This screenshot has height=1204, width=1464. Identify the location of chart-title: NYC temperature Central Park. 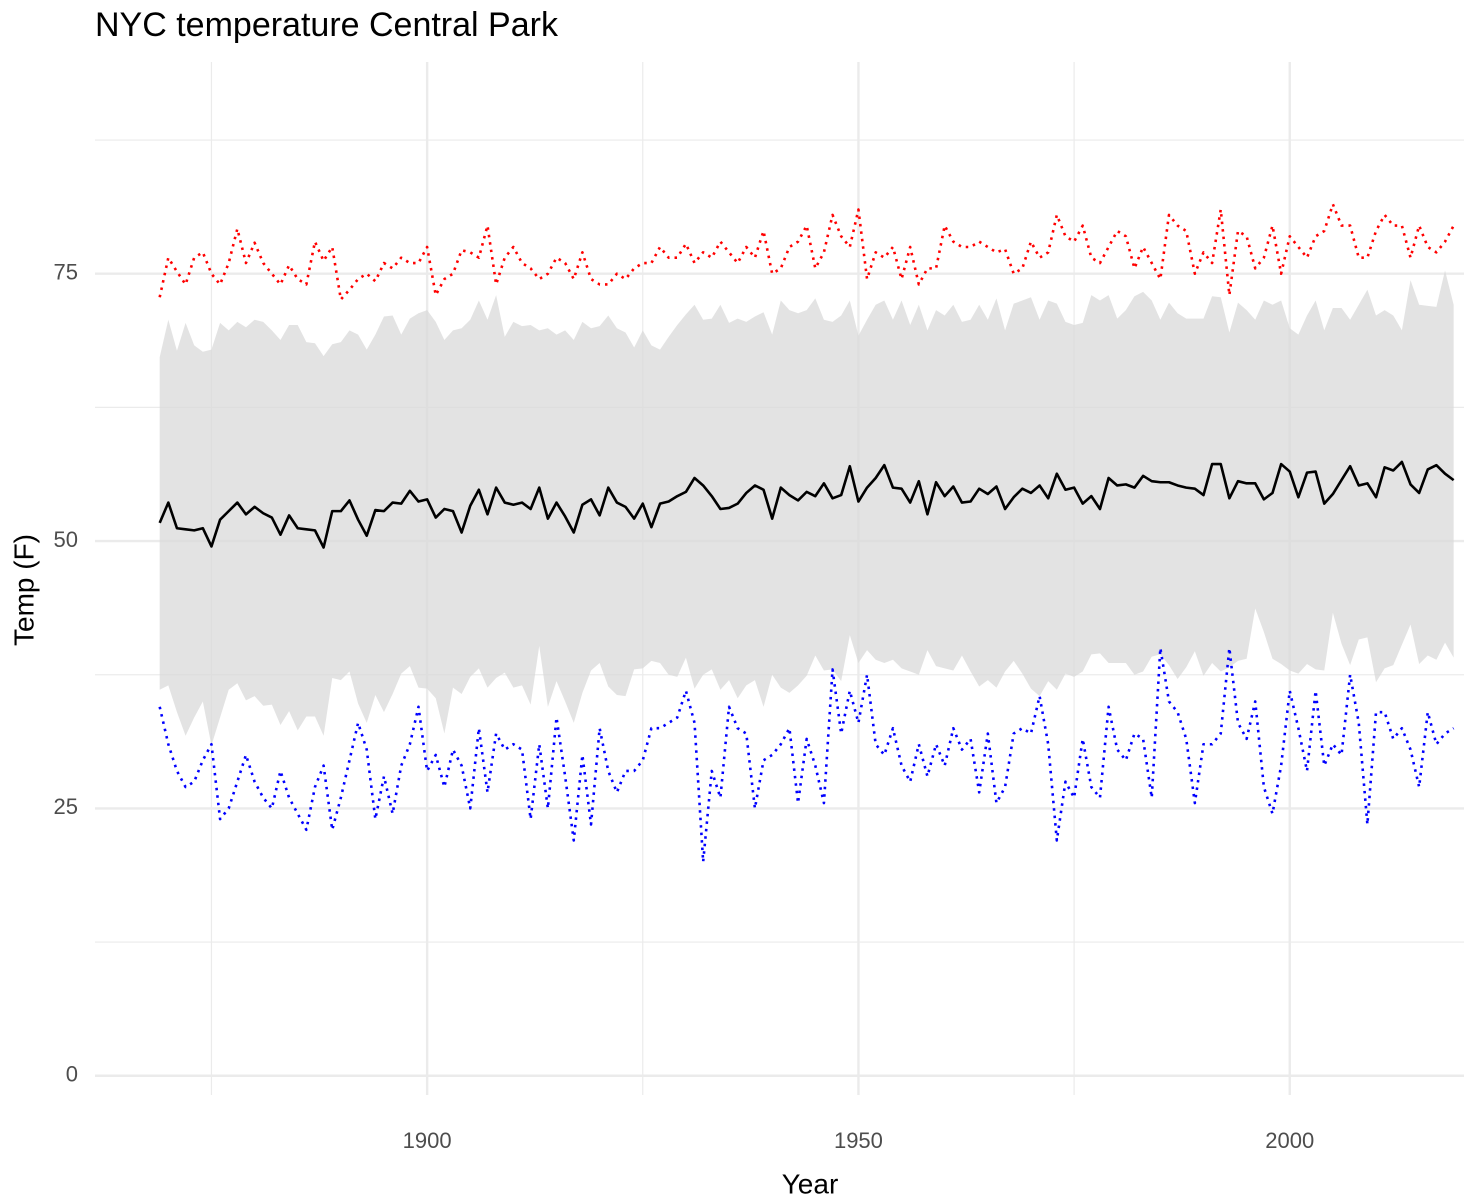
(327, 25).